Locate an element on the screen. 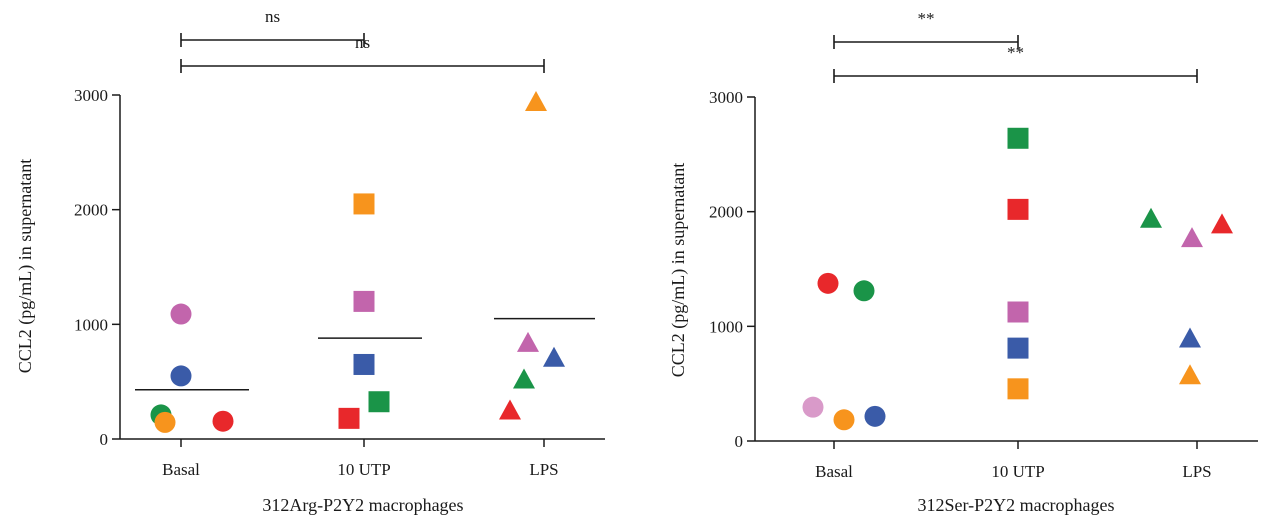 This screenshot has height=516, width=1275. panel2-y-axis-title: CCL2 (pg/mL) in supernatant is located at coordinates (678, 270).